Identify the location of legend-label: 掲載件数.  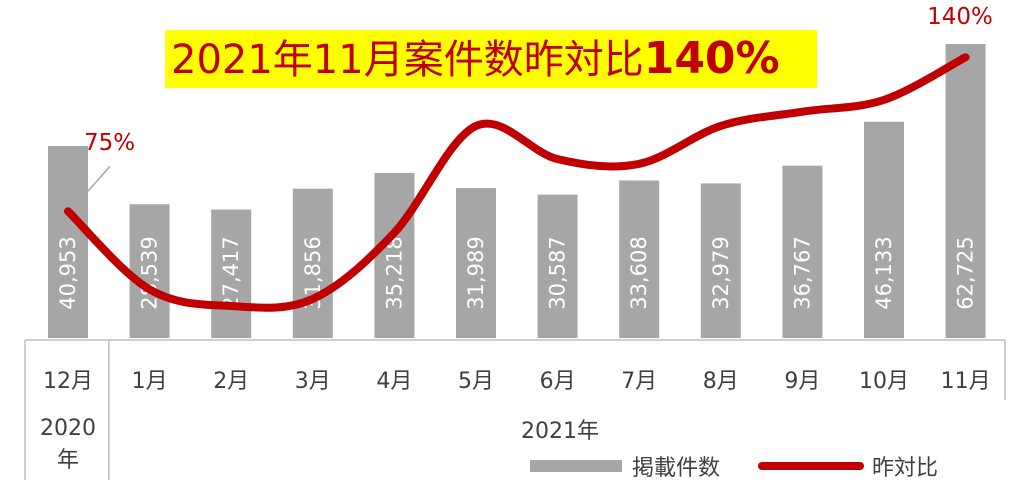
(676, 468).